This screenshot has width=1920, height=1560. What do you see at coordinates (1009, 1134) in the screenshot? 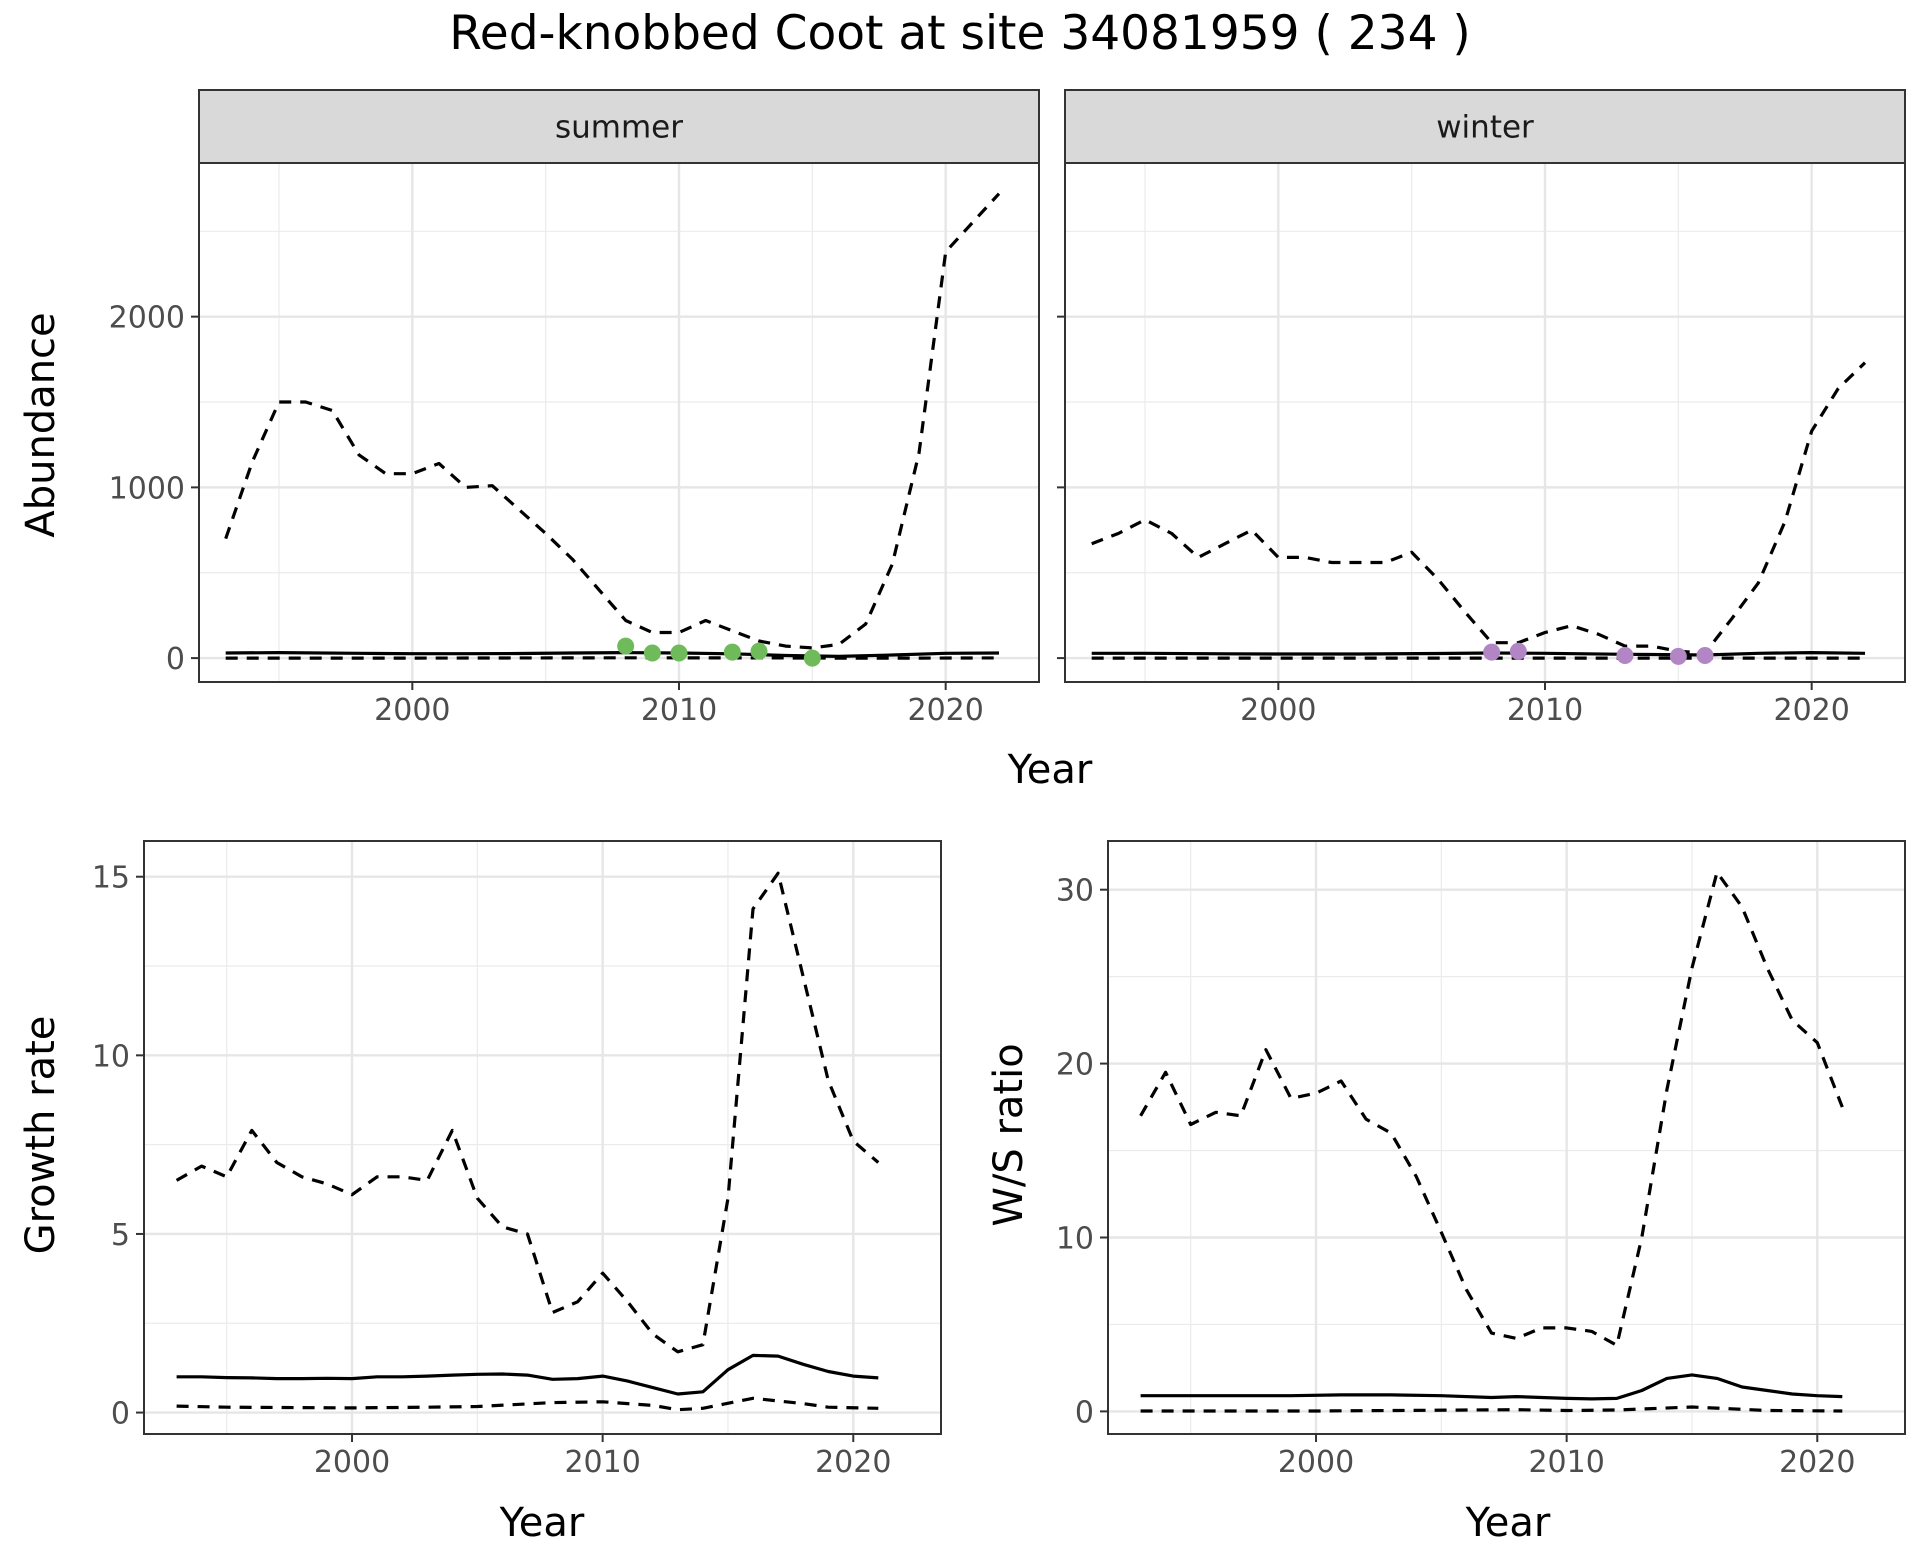
I see `ws-ratio-axis-title: W/S ratio` at bounding box center [1009, 1134].